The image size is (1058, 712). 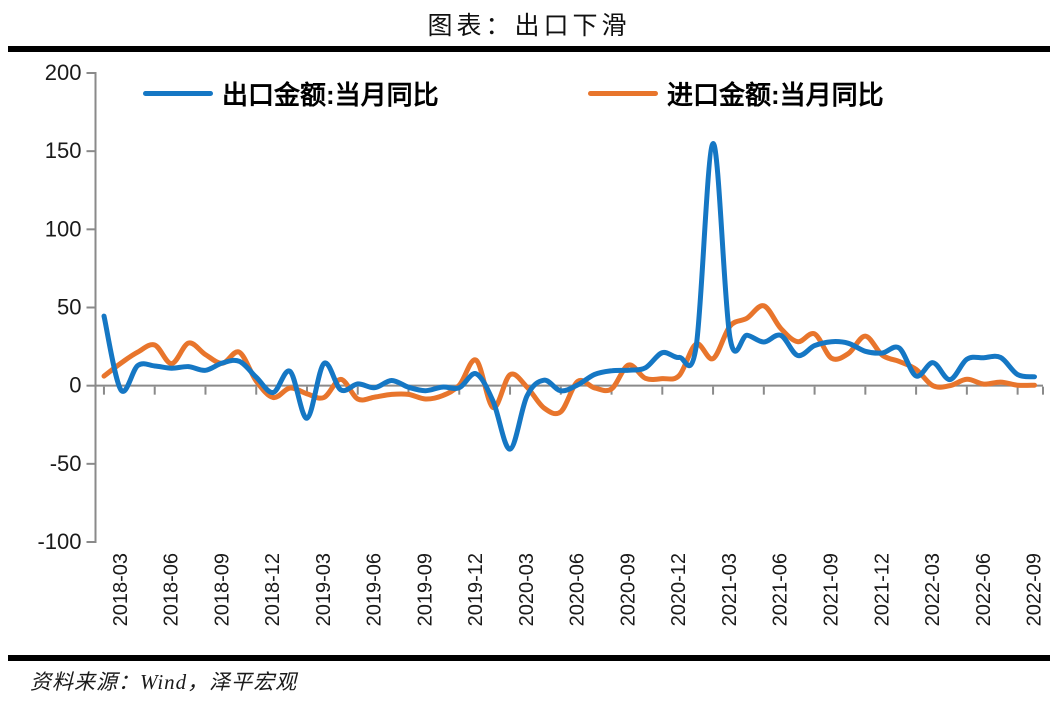 I want to click on x-tick-label: 2018-12, so click(x=273, y=589).